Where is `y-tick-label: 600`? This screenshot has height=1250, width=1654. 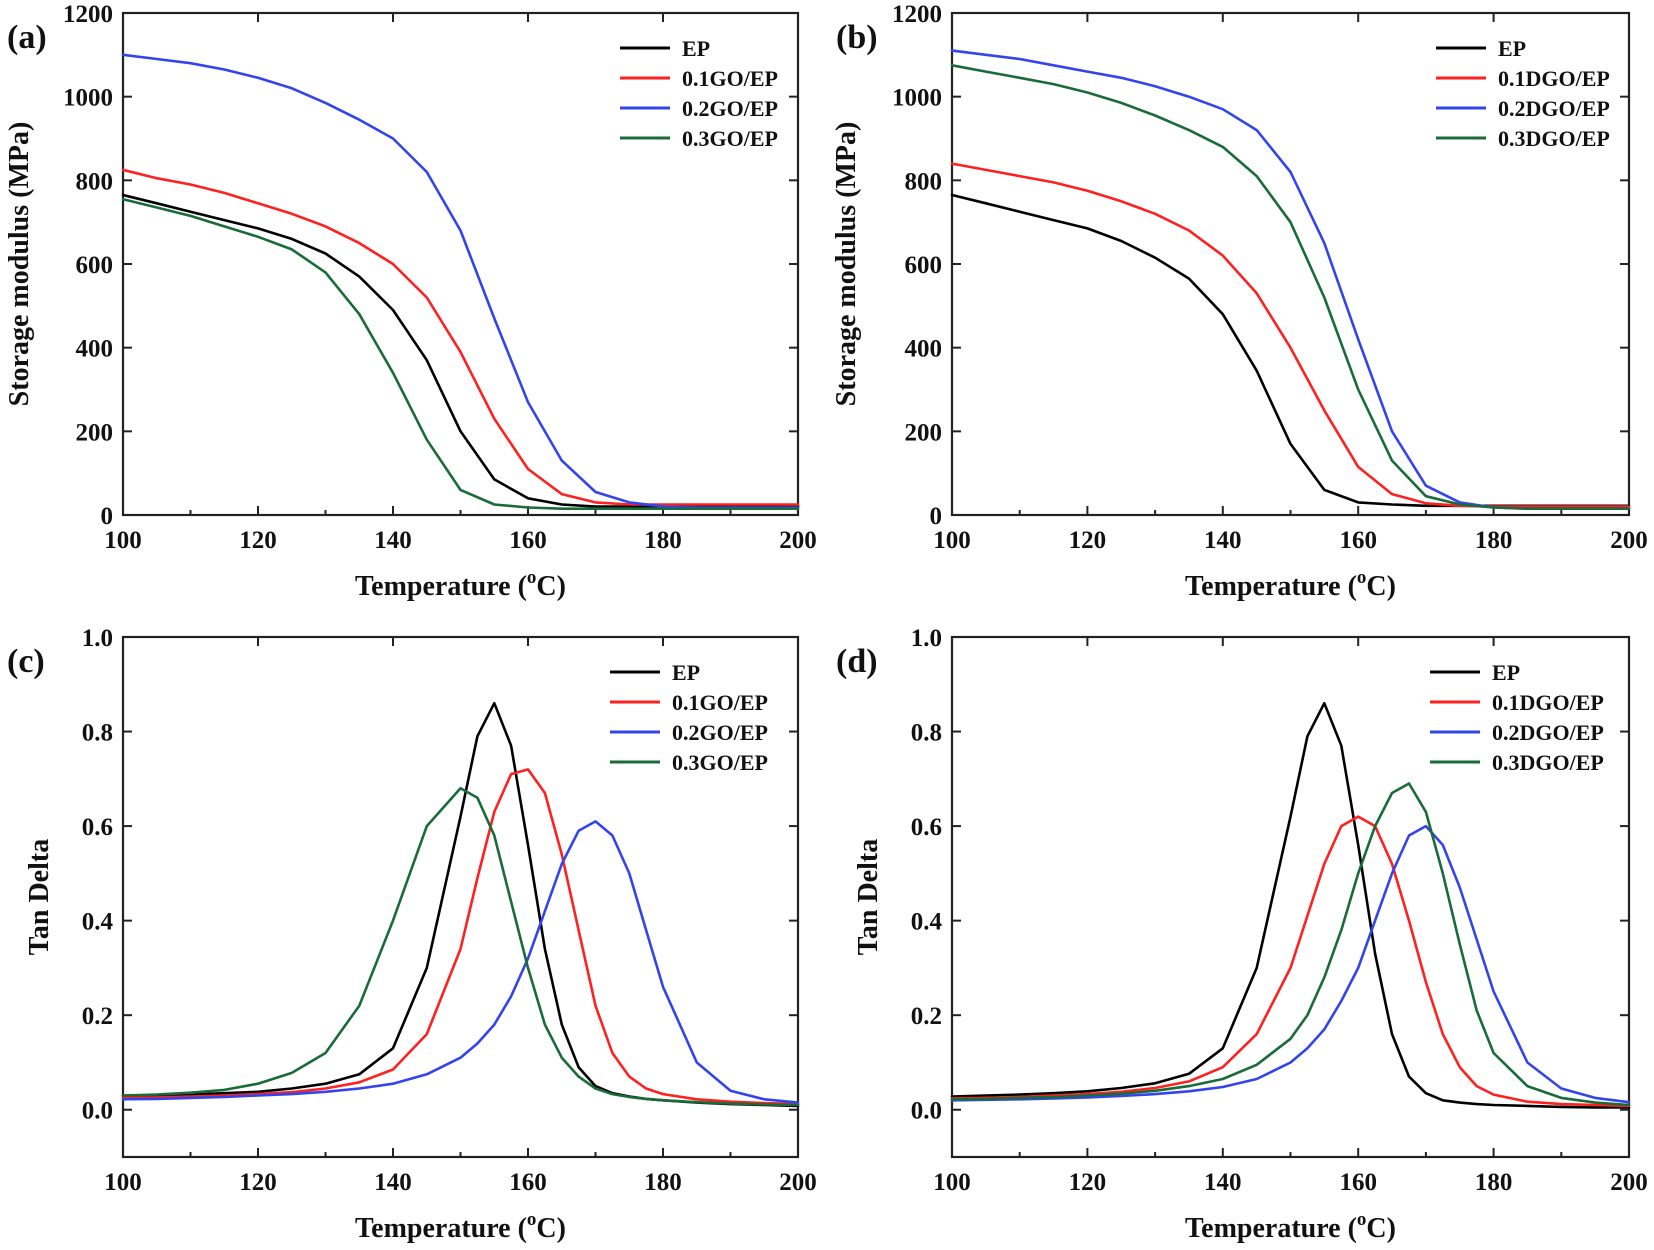
y-tick-label: 600 is located at coordinates (924, 265).